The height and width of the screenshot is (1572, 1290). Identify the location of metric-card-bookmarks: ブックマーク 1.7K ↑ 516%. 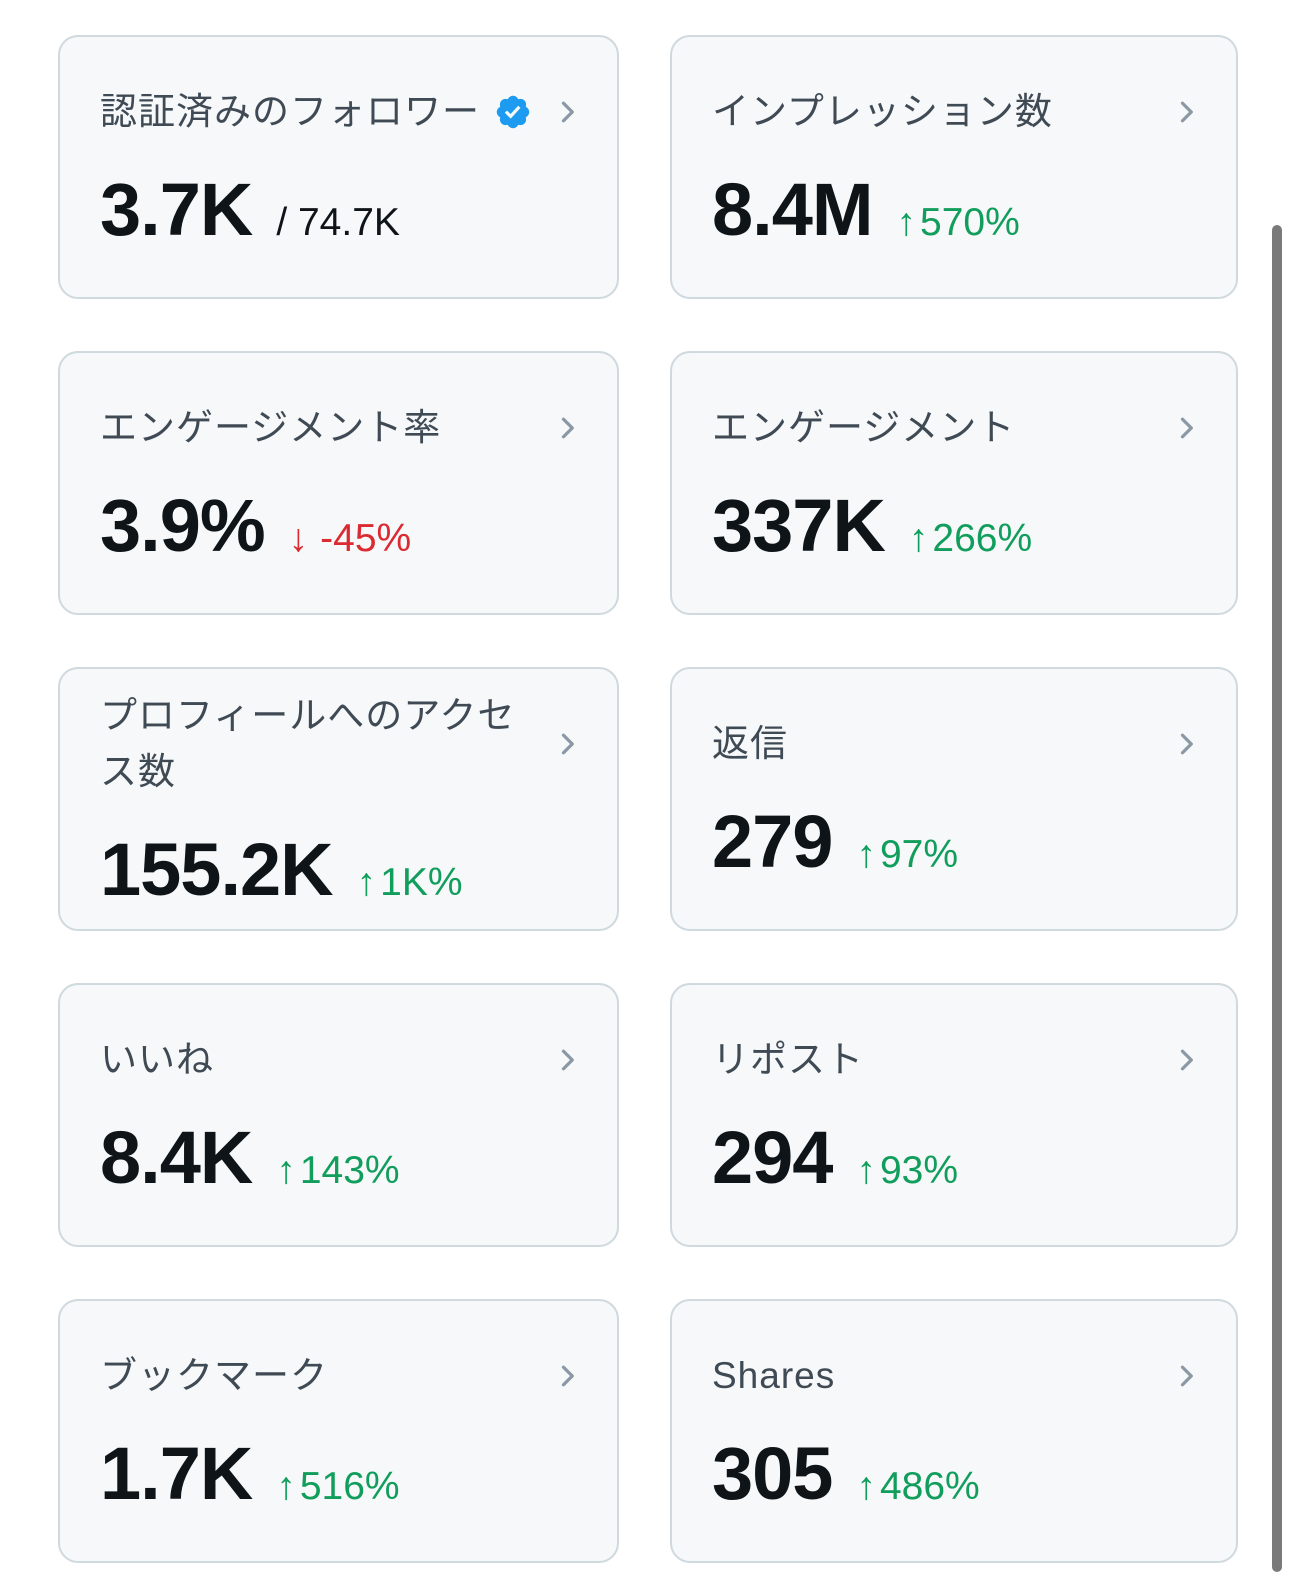
(338, 1431).